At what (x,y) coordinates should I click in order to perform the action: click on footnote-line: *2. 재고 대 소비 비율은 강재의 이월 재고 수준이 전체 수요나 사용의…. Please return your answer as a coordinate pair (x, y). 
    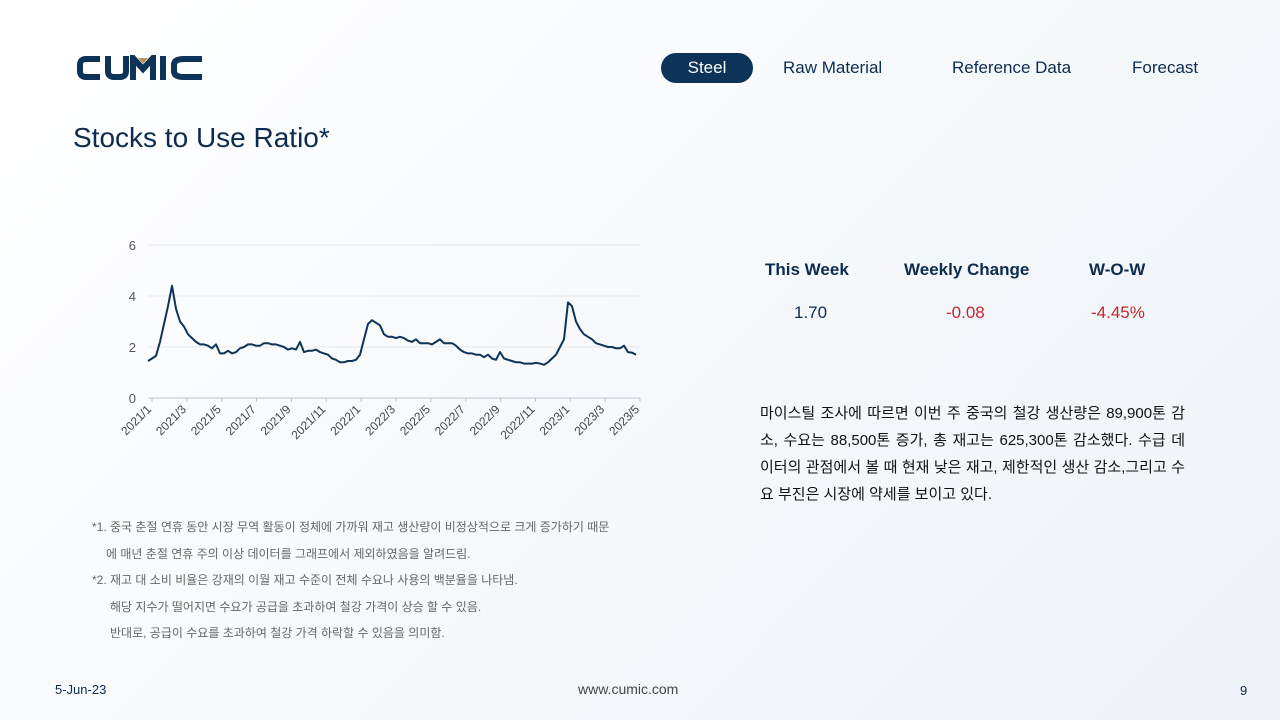
    Looking at the image, I should click on (305, 580).